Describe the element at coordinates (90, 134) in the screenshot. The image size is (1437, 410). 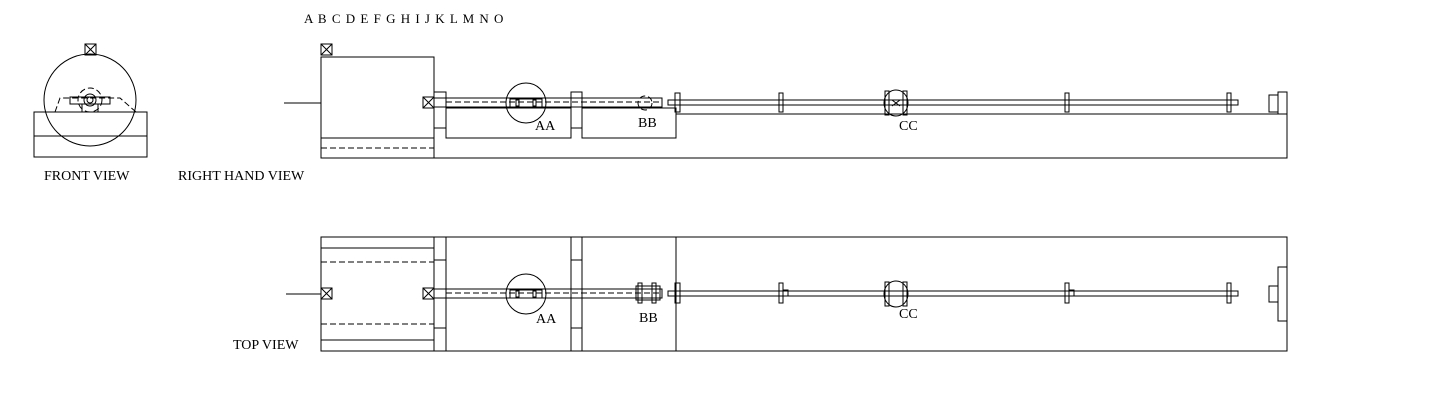
I see `front-base` at that location.